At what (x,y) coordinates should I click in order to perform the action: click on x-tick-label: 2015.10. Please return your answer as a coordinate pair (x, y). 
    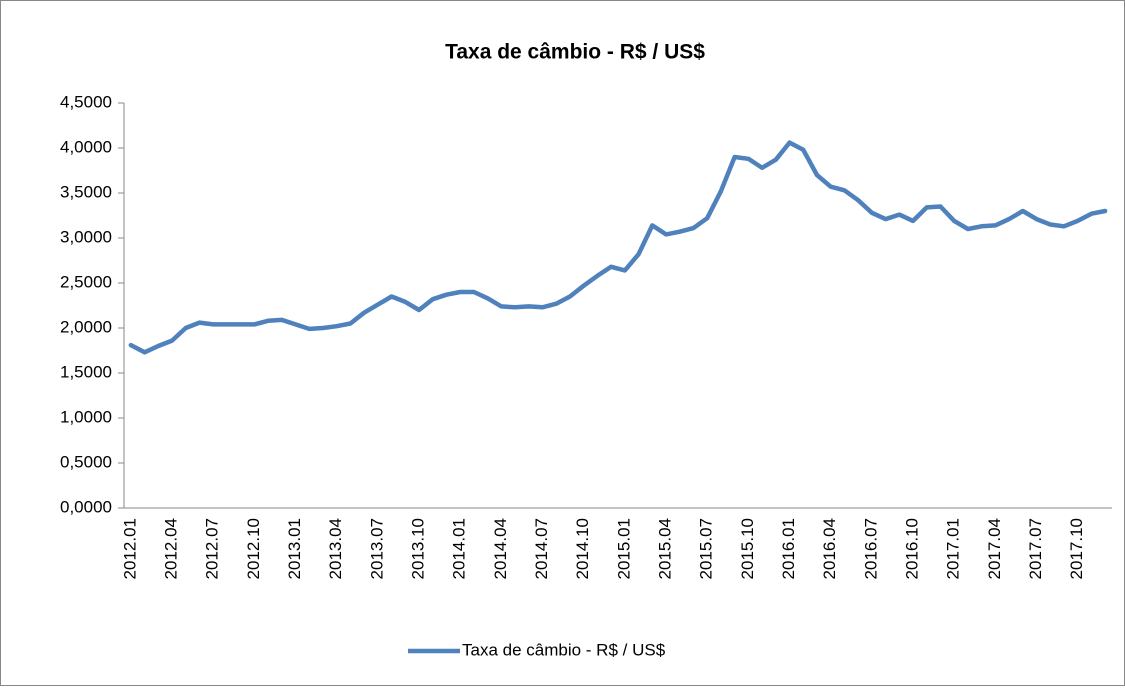
    Looking at the image, I should click on (747, 548).